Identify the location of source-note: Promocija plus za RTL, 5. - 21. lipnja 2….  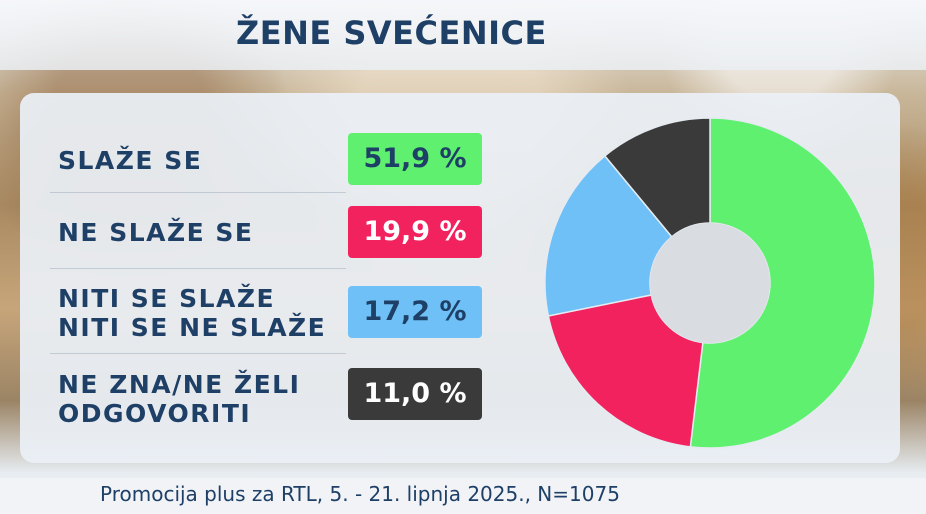
(360, 494).